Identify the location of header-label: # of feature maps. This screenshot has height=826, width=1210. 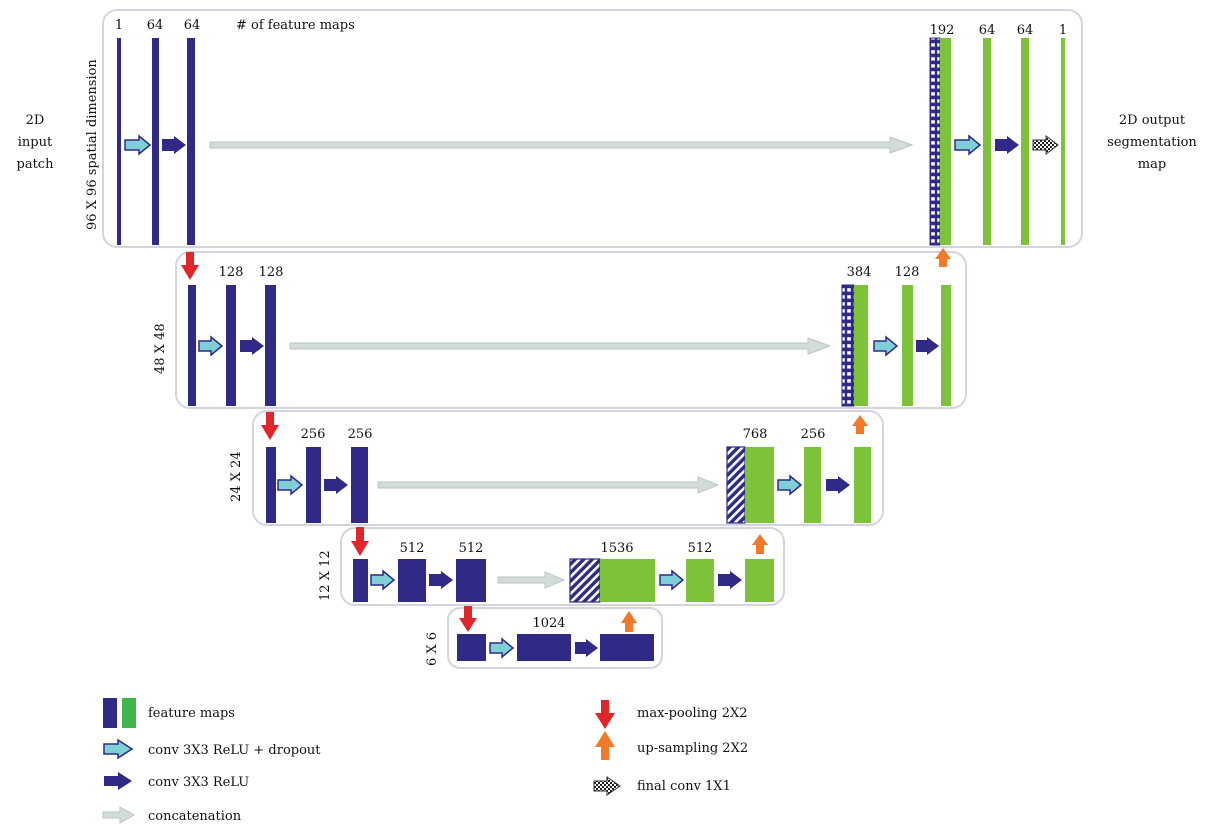
(295, 25).